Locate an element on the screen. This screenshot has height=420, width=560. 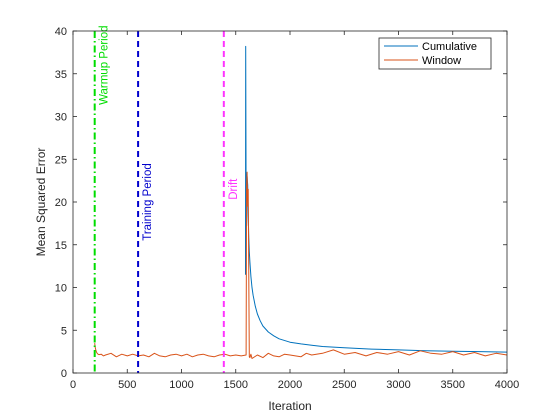
x-tick-label: 2500 is located at coordinates (344, 385).